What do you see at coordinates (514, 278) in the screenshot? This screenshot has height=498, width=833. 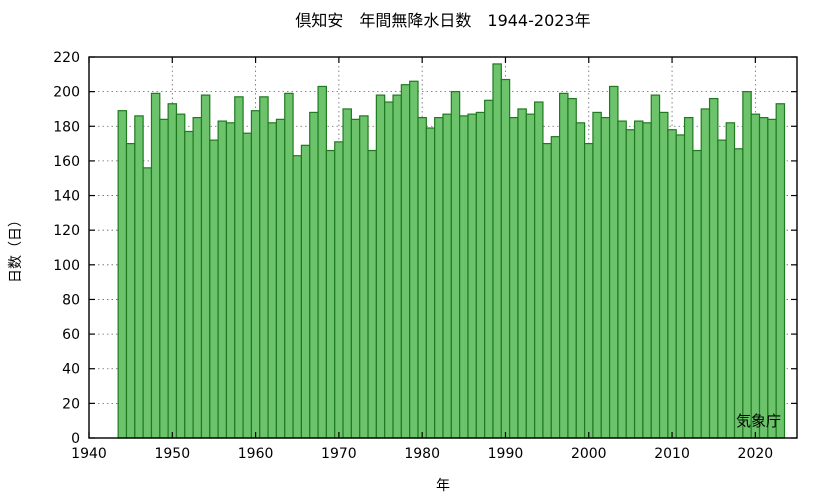 I see `bar-1991` at bounding box center [514, 278].